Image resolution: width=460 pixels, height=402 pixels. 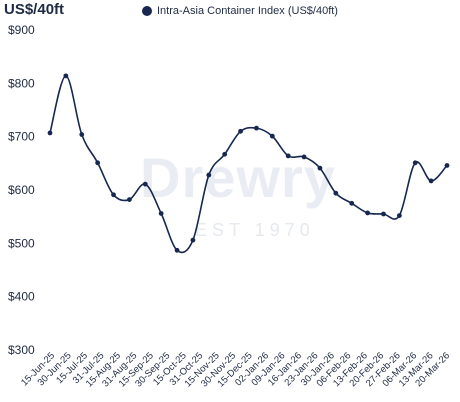 What do you see at coordinates (147, 11) in the screenshot?
I see `legend-marker-icon` at bounding box center [147, 11].